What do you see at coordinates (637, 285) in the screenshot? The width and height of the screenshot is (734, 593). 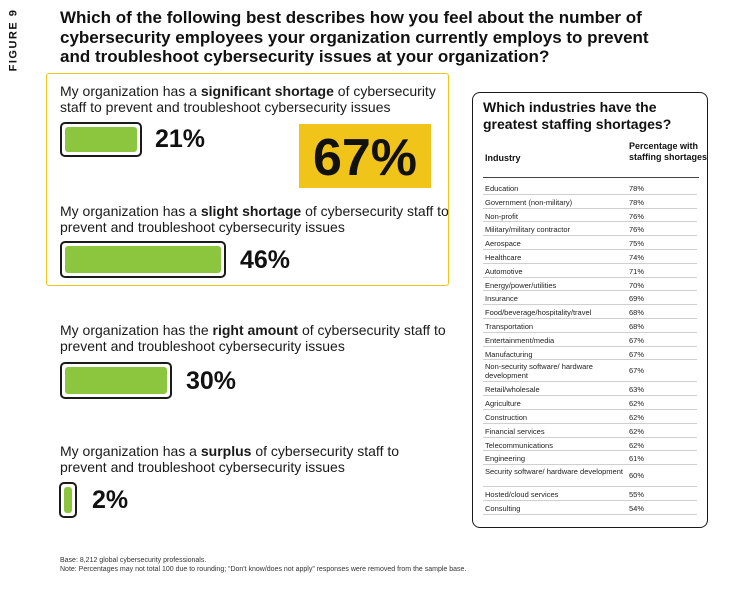 I see `industry-percentage: 70%` at bounding box center [637, 285].